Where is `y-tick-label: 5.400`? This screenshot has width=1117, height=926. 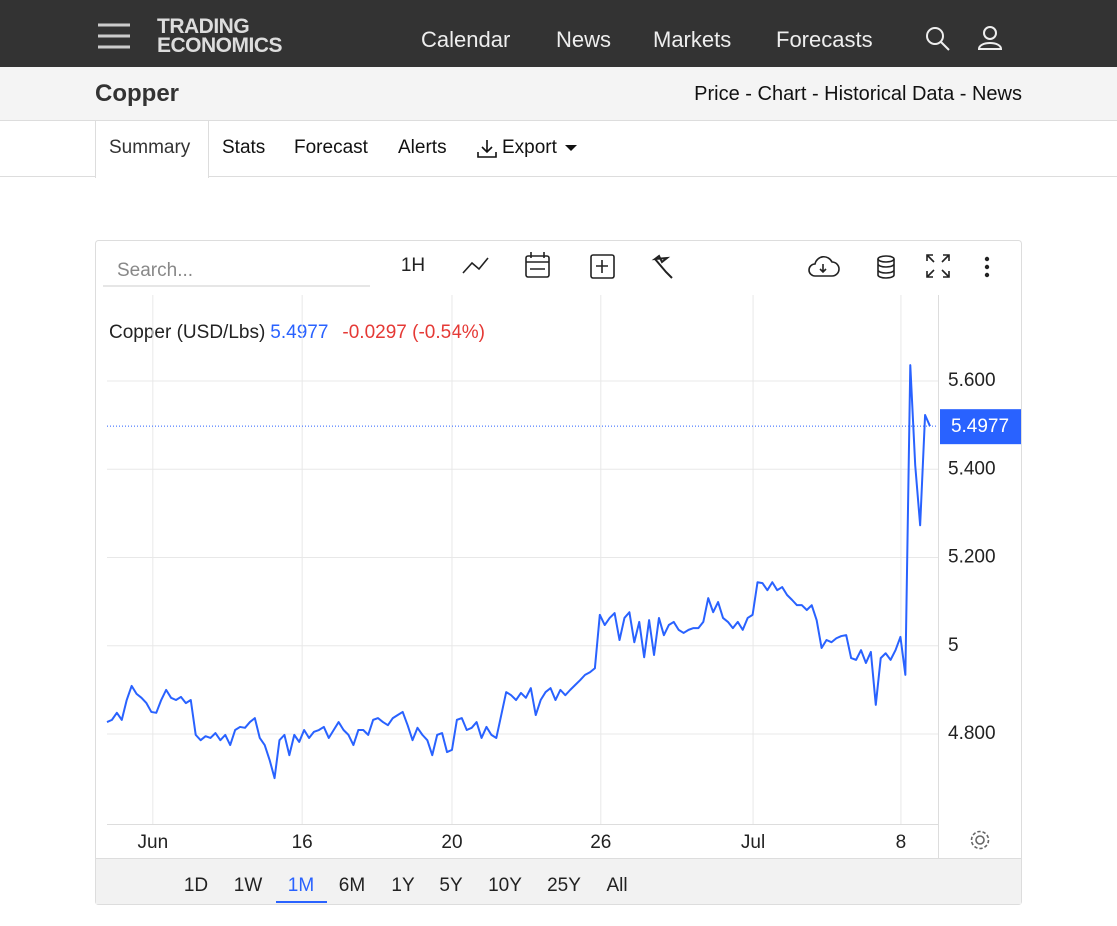 y-tick-label: 5.400 is located at coordinates (972, 468).